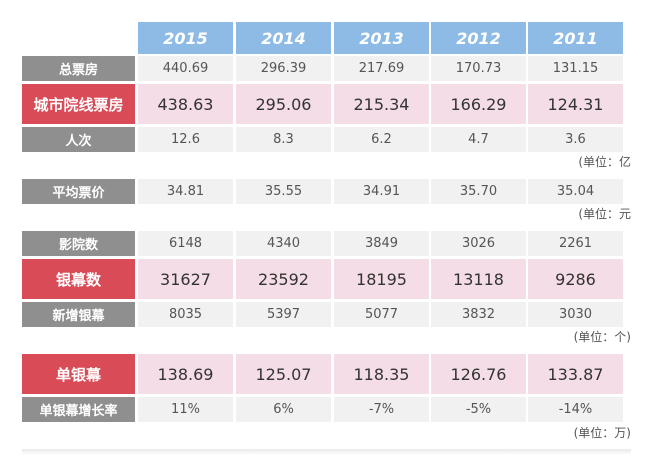 The height and width of the screenshot is (459, 653). What do you see at coordinates (185, 38) in the screenshot?
I see `year-header: 2015` at bounding box center [185, 38].